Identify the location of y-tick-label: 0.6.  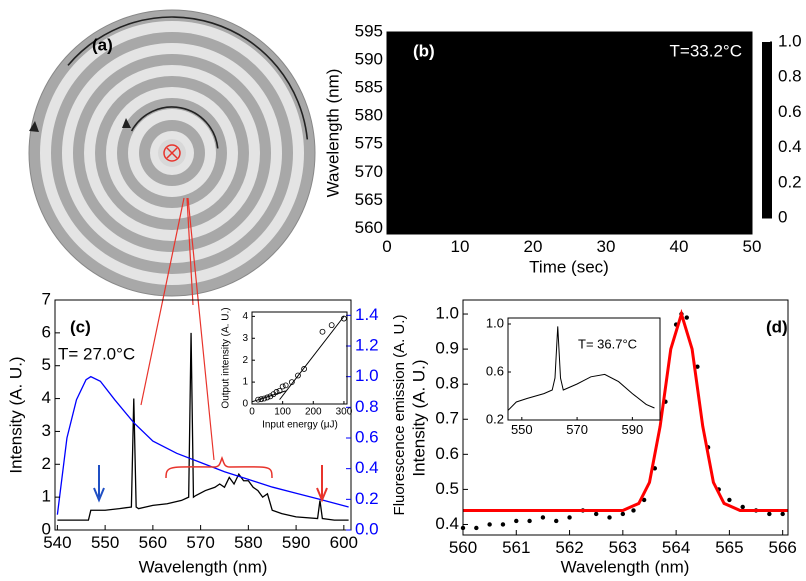
(495, 370).